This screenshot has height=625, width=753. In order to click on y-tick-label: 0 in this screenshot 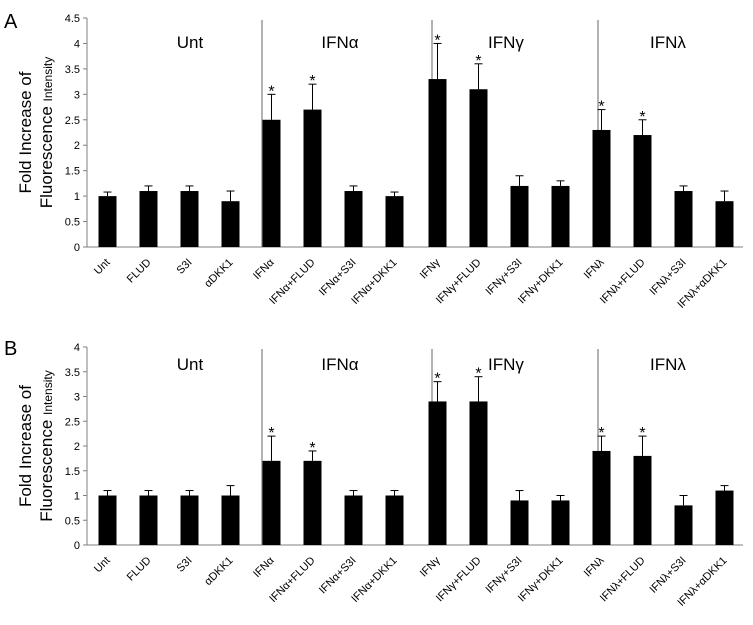, I will do `click(77, 248)`.